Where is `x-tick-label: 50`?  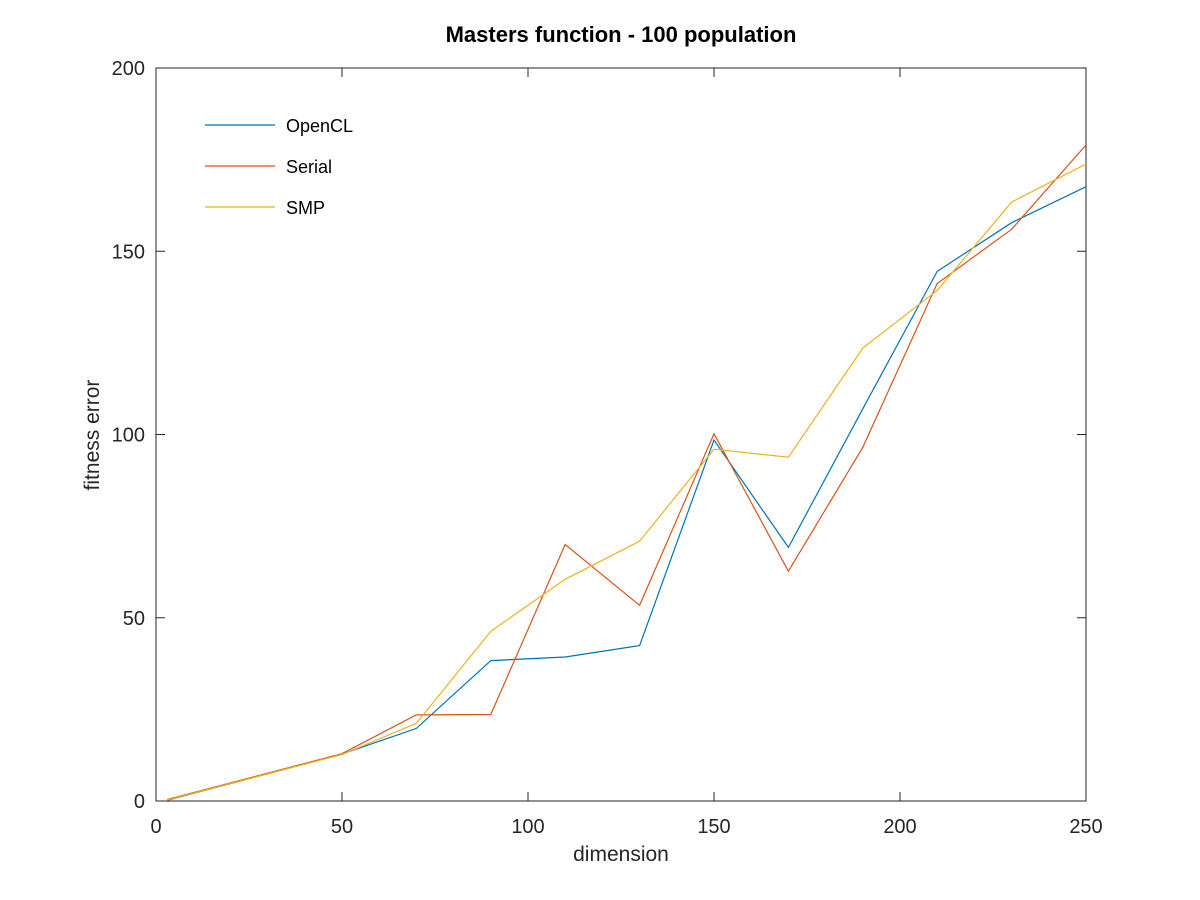 x-tick-label: 50 is located at coordinates (342, 827).